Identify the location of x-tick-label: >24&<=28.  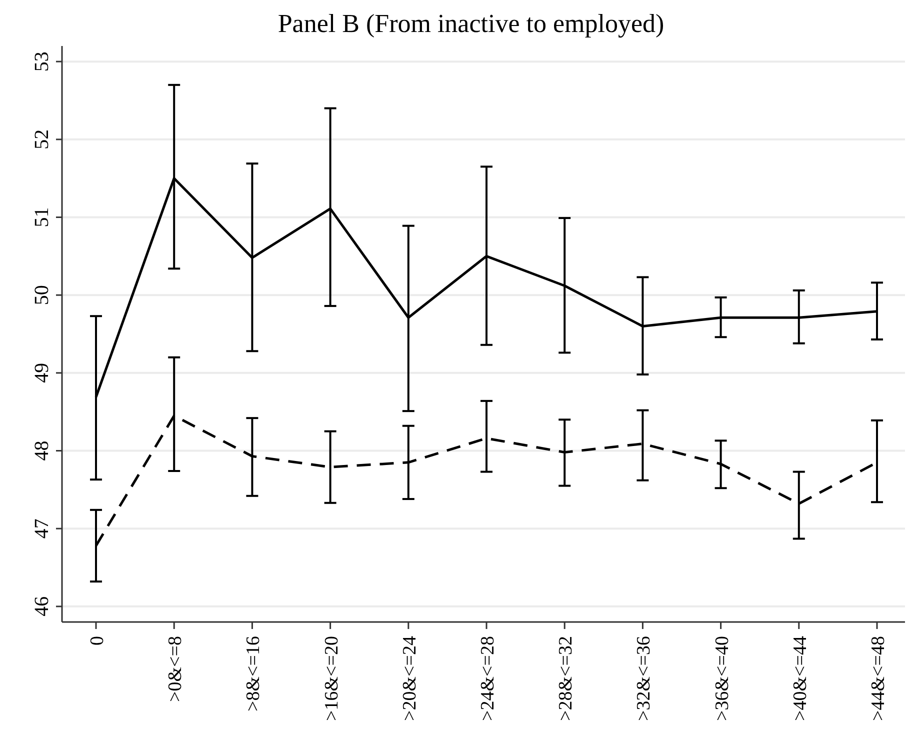
(488, 678).